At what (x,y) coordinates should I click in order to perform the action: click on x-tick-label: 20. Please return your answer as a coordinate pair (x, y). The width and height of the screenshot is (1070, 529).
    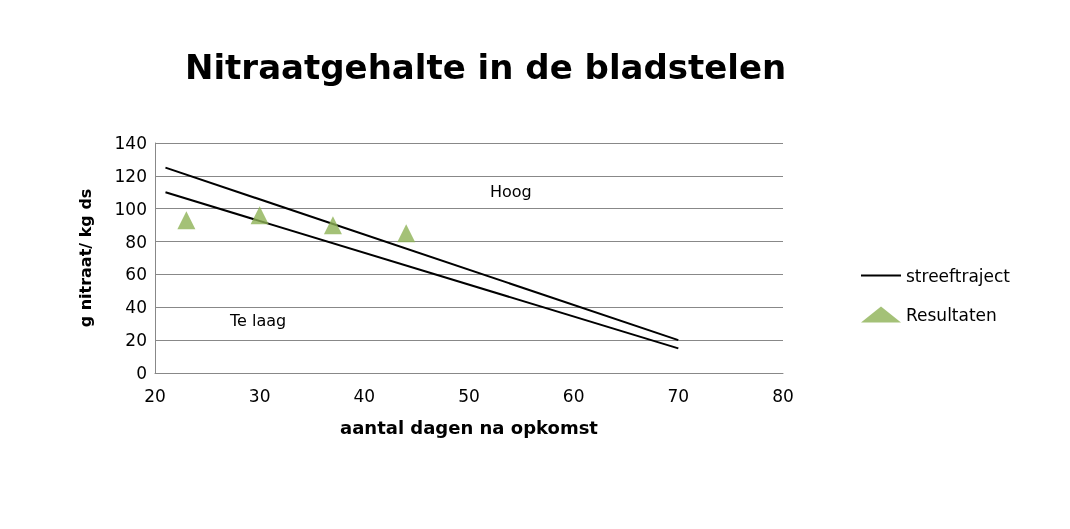
    Looking at the image, I should click on (155, 395).